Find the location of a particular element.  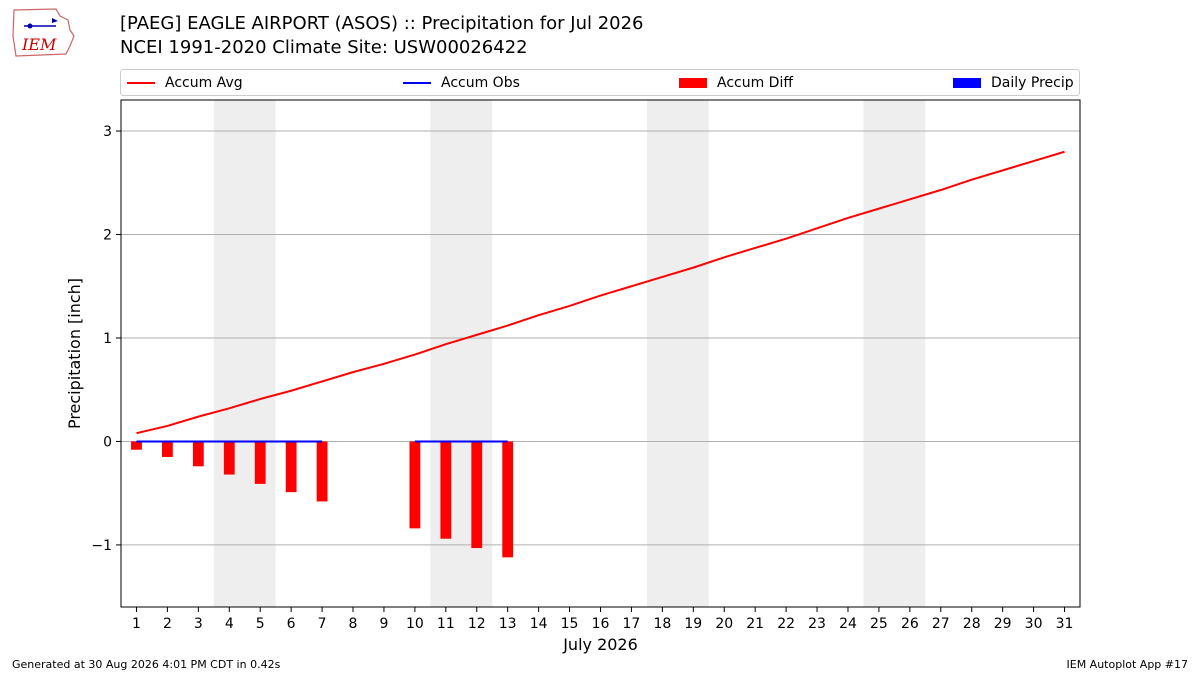

x-tick-label: 5 is located at coordinates (260, 624).